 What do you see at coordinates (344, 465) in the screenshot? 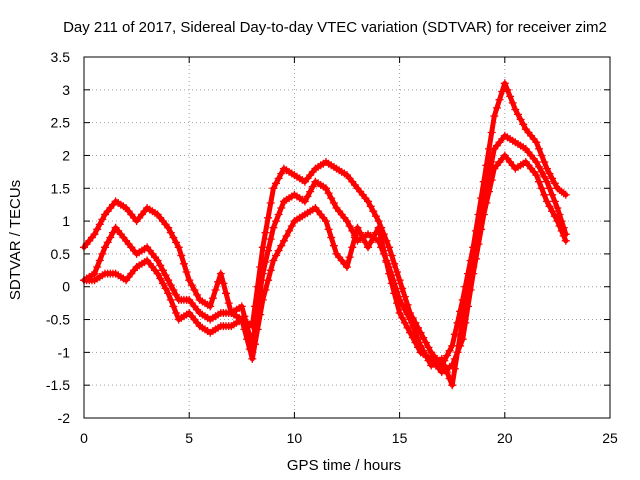
I see `x-axis-label: GPS time / hours` at bounding box center [344, 465].